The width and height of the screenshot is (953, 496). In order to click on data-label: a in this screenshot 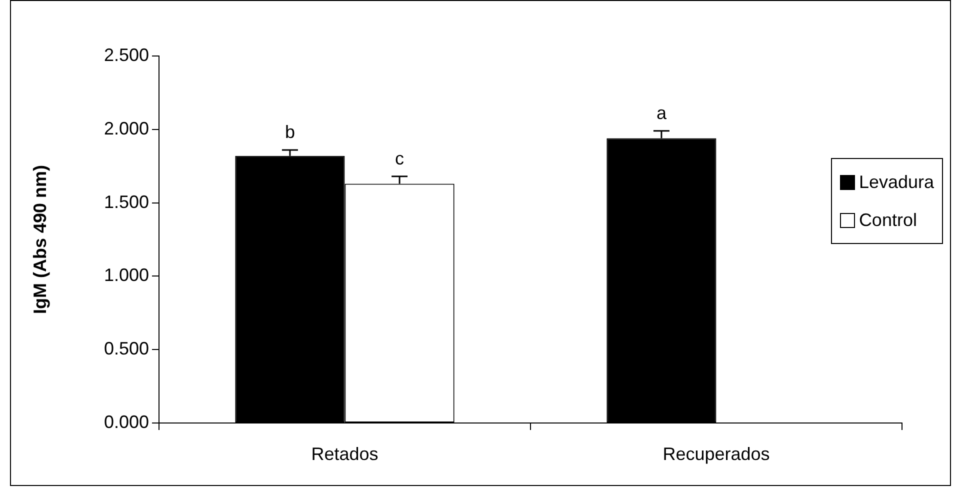, I will do `click(662, 112)`.